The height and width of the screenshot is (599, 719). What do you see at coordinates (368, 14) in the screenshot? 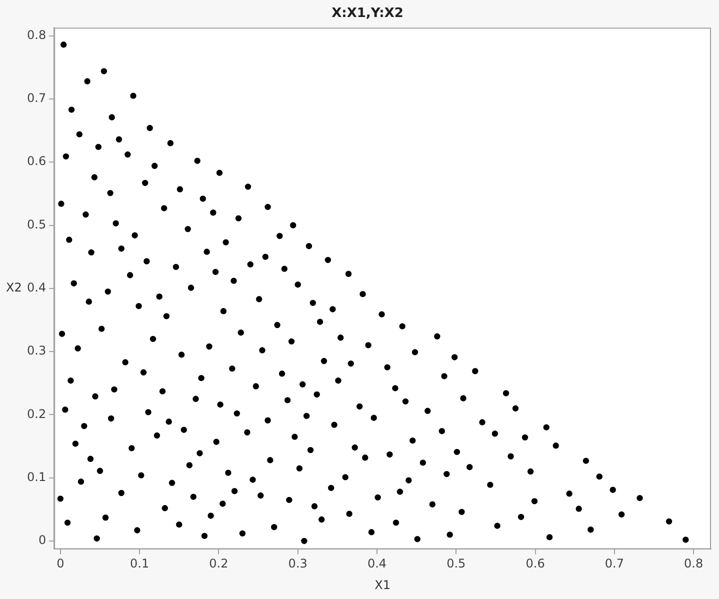
I see `chart-title: X:X1,Y:X2` at bounding box center [368, 14].